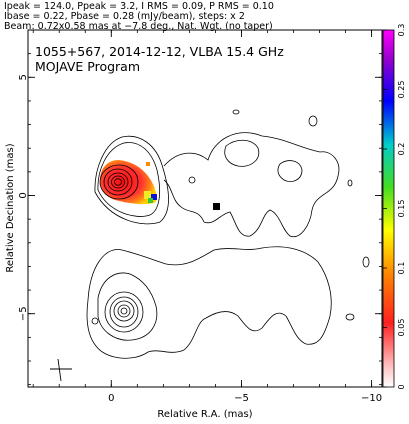 This screenshot has width=409, height=424. What do you see at coordinates (10, 207) in the screenshot?
I see `y-axis-label: Relative Decination (mas)` at bounding box center [10, 207].